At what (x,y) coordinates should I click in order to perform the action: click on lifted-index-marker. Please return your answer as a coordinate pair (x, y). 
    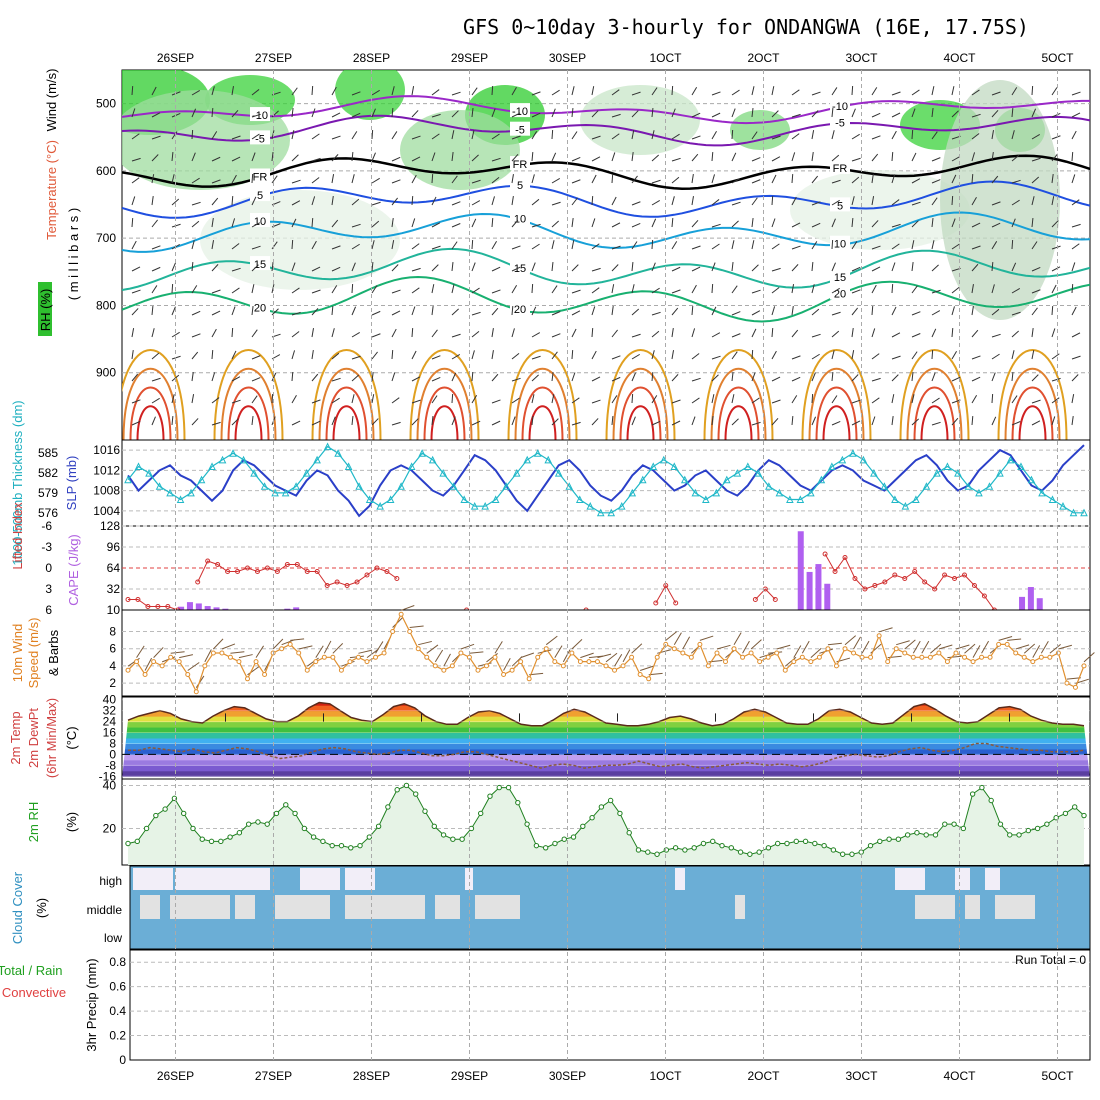
    Looking at the image, I should click on (825, 554).